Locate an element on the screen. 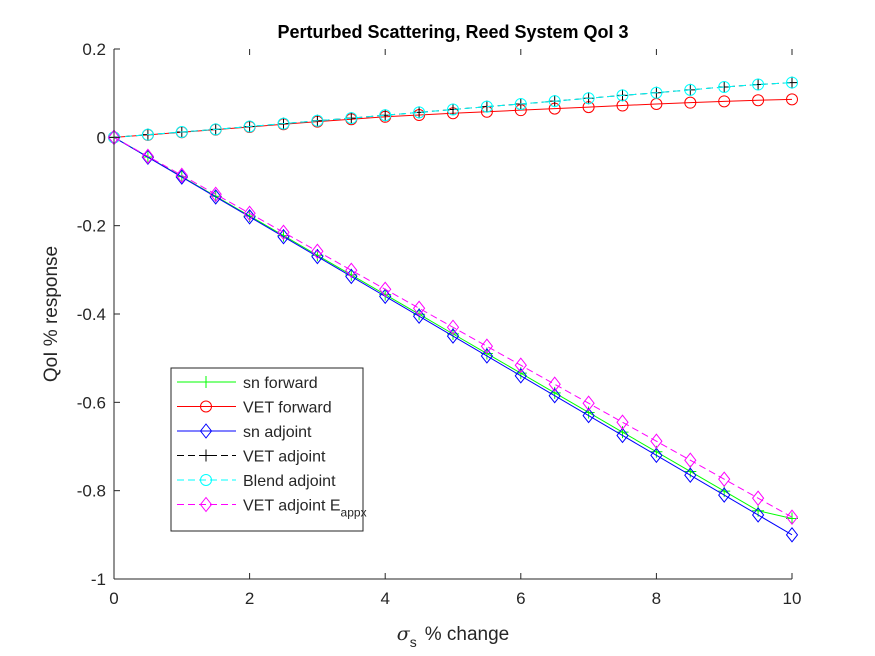 This screenshot has width=875, height=656. y-tick-label: 0.2 is located at coordinates (94, 49).